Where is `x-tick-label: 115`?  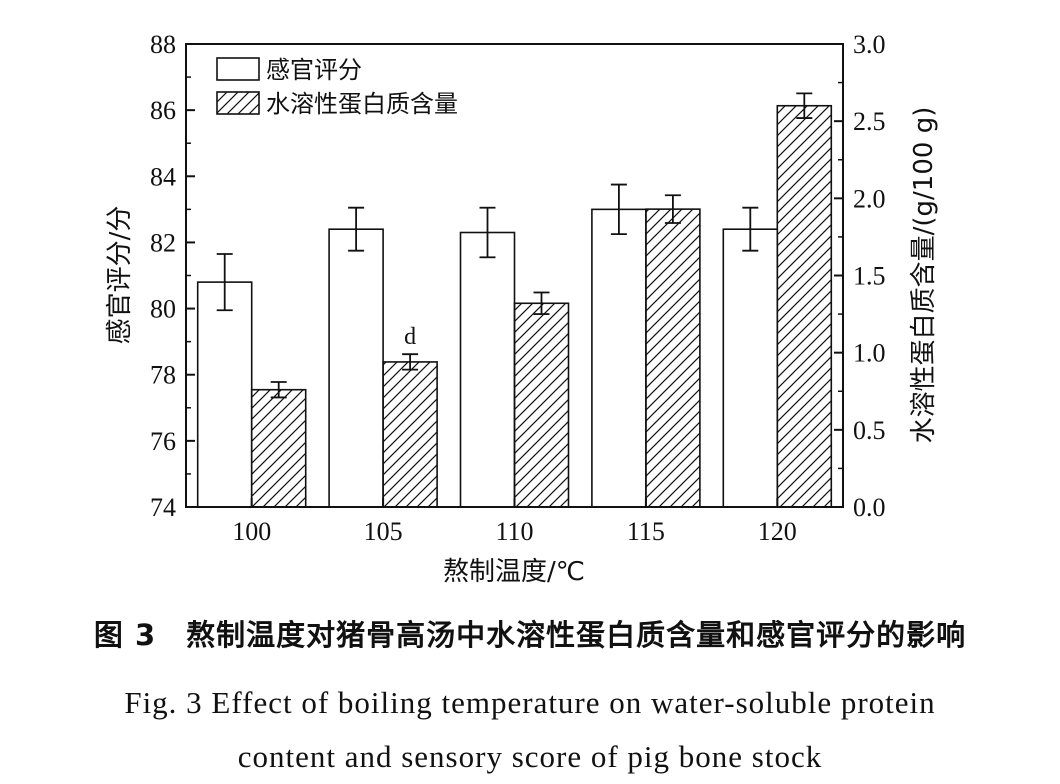
x-tick-label: 115 is located at coordinates (646, 531).